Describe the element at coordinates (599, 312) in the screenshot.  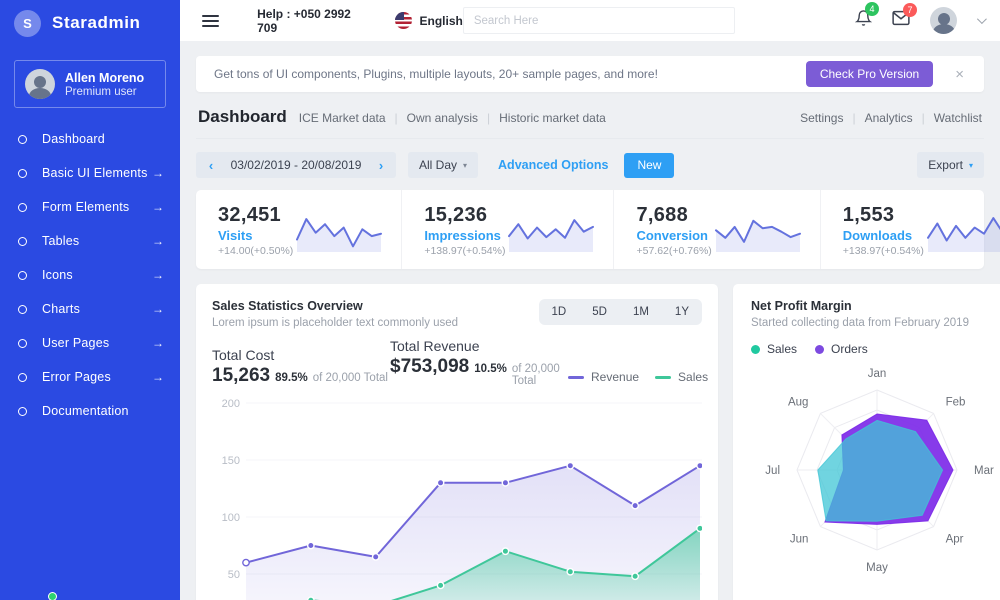
I see `range-5d-button: 5D` at that location.